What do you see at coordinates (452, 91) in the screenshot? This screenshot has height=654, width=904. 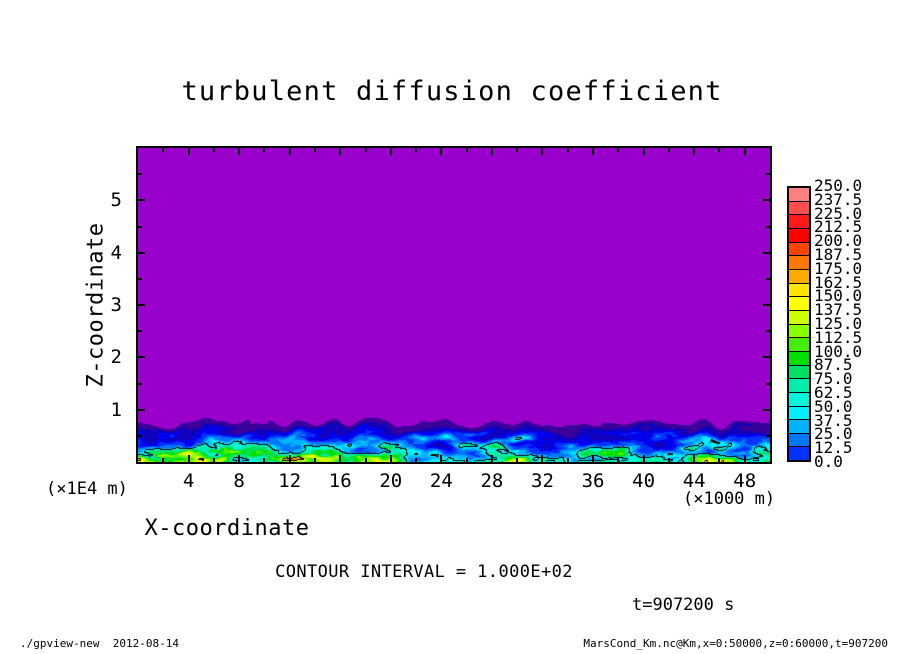 I see `page-title: turbulent diffusion coefficient` at bounding box center [452, 91].